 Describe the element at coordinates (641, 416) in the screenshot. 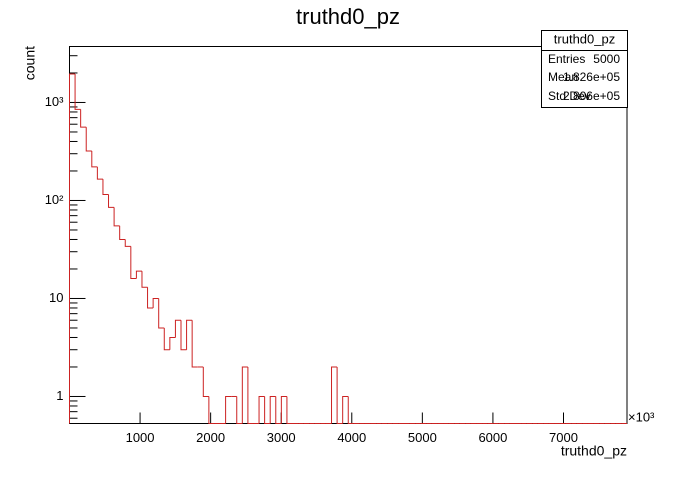

I see `x-multiplier: ×10³` at that location.